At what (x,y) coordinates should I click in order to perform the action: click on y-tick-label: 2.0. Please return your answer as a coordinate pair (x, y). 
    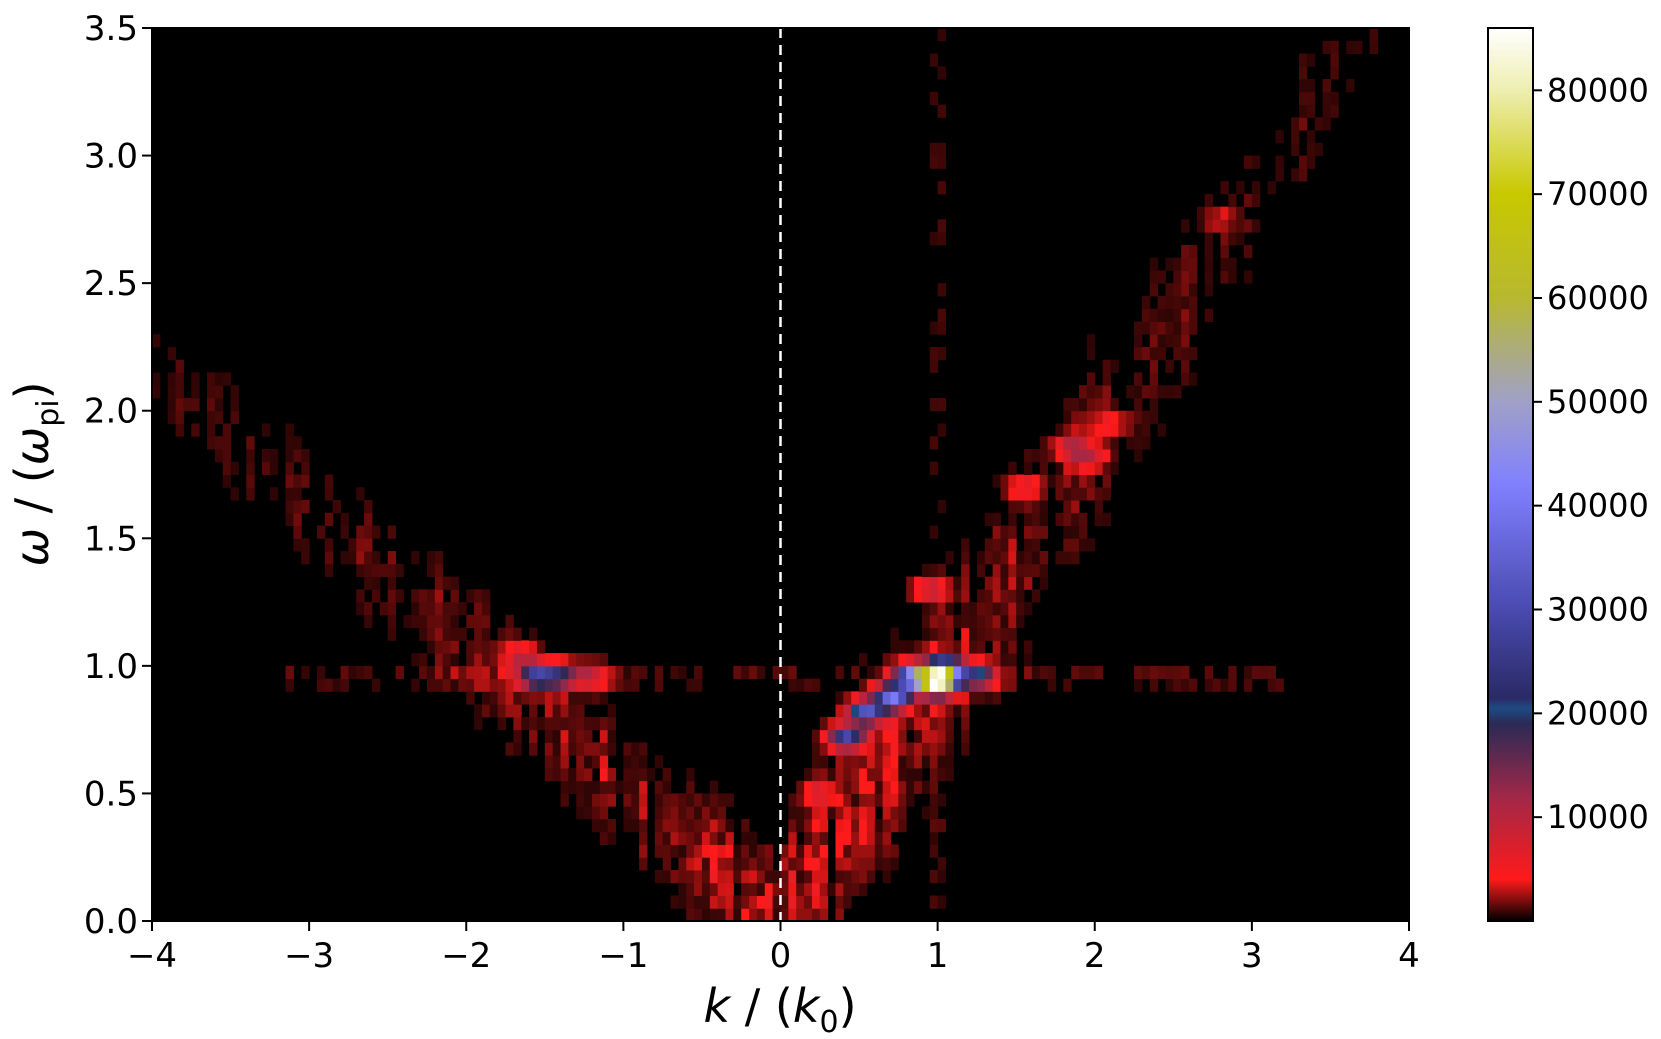
    Looking at the image, I should click on (111, 412).